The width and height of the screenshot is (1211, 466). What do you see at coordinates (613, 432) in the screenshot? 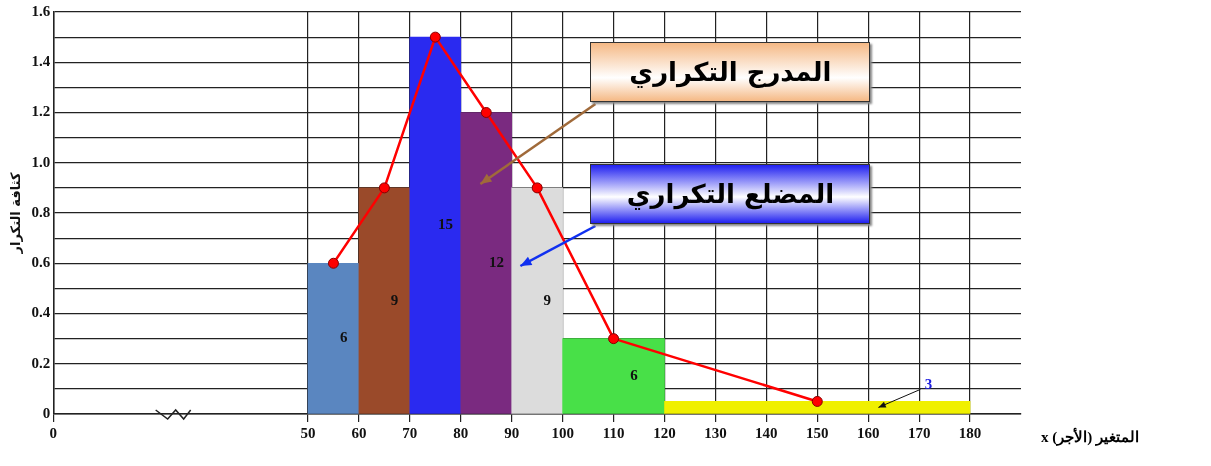
I see `x-tick-label: 110` at bounding box center [613, 432].